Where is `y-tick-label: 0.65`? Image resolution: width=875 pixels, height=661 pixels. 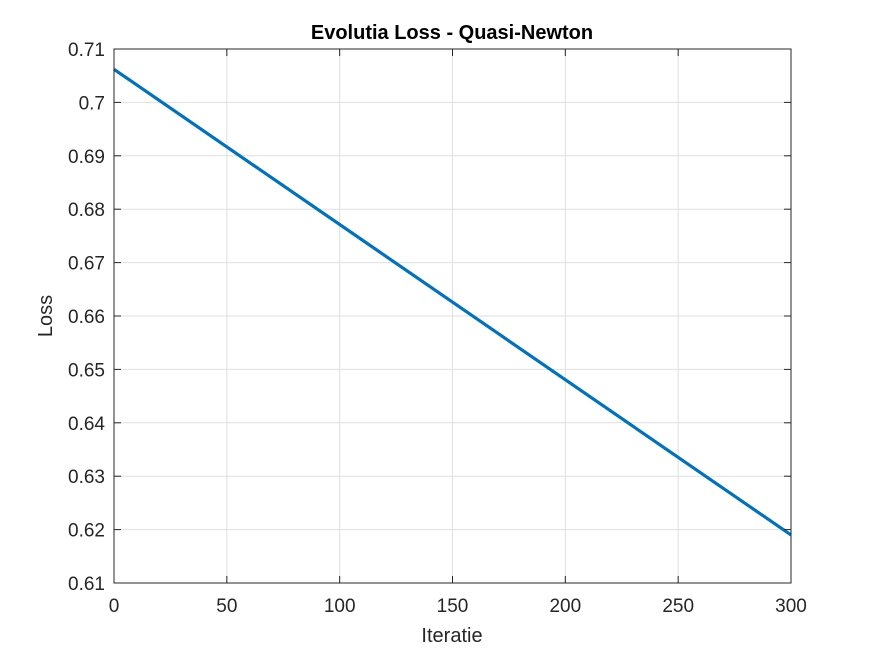 y-tick-label: 0.65 is located at coordinates (86, 370).